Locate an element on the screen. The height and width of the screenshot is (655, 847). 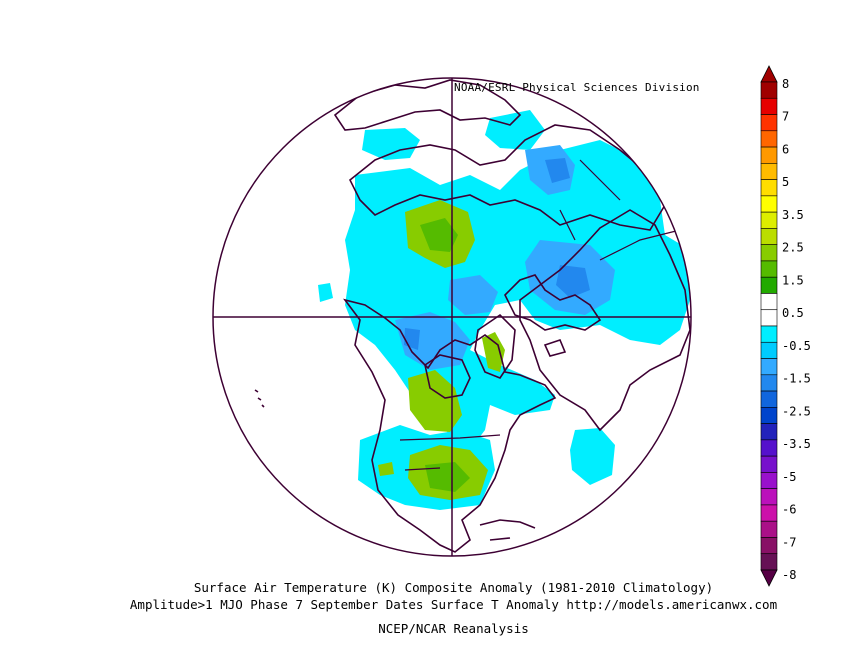
colorbar-label: -6 is located at coordinates (789, 510).